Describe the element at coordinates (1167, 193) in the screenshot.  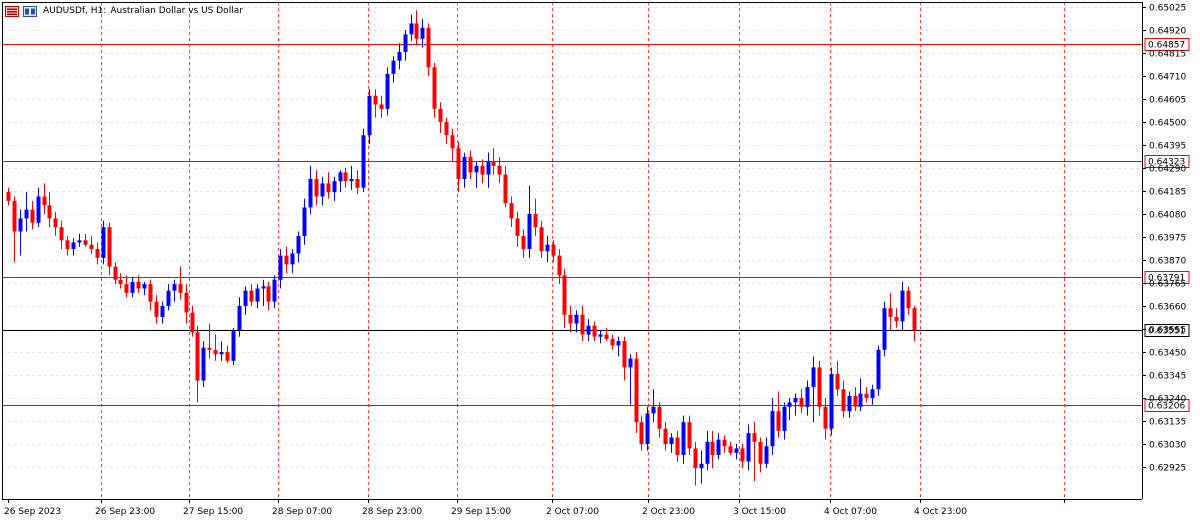
I see `price-tick-label: 0.64185` at that location.